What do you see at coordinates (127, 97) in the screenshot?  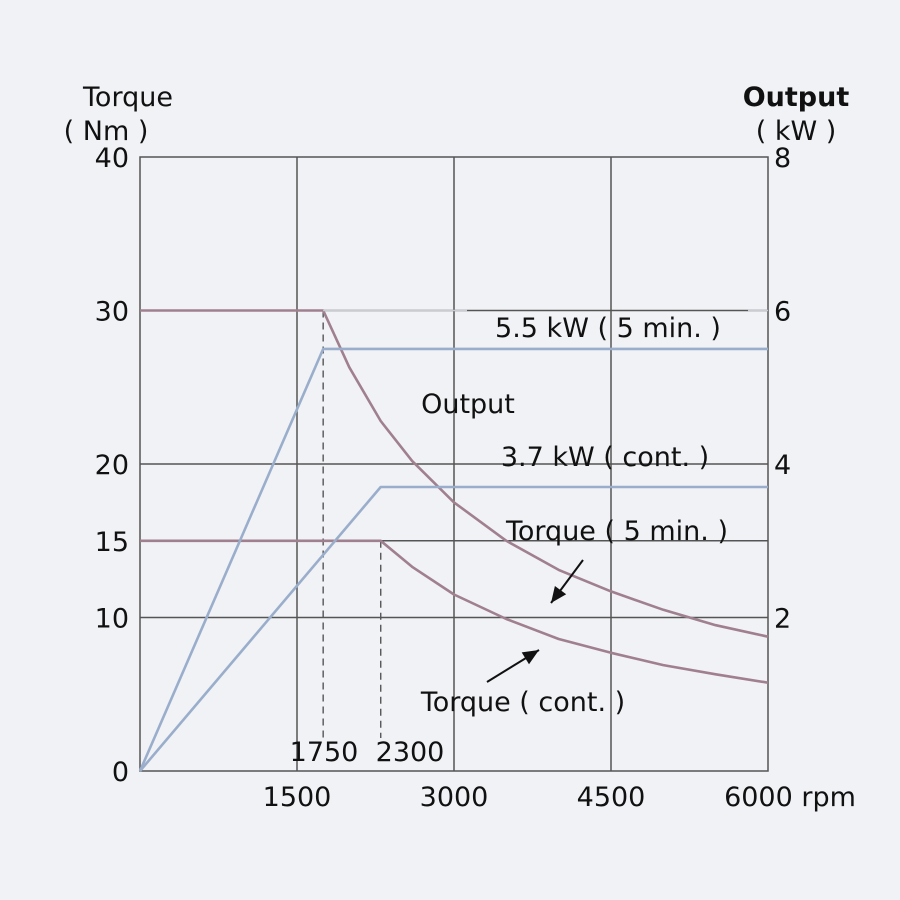 I see `left-axis-title-line1: Torque` at bounding box center [127, 97].